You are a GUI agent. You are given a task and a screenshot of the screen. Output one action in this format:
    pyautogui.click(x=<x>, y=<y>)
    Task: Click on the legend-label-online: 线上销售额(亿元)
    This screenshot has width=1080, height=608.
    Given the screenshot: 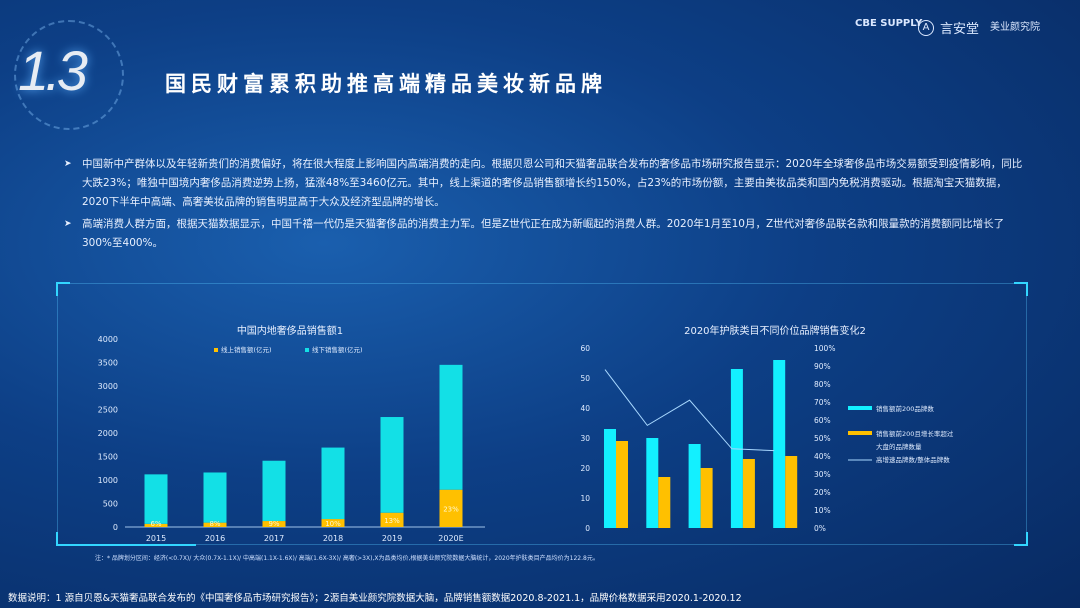 What is the action you would take?
    pyautogui.click(x=246, y=349)
    